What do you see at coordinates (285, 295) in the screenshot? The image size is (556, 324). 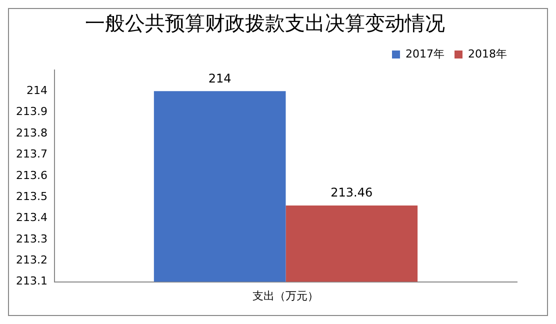 I see `x-tick-label: 支出（万元）` at bounding box center [285, 295].